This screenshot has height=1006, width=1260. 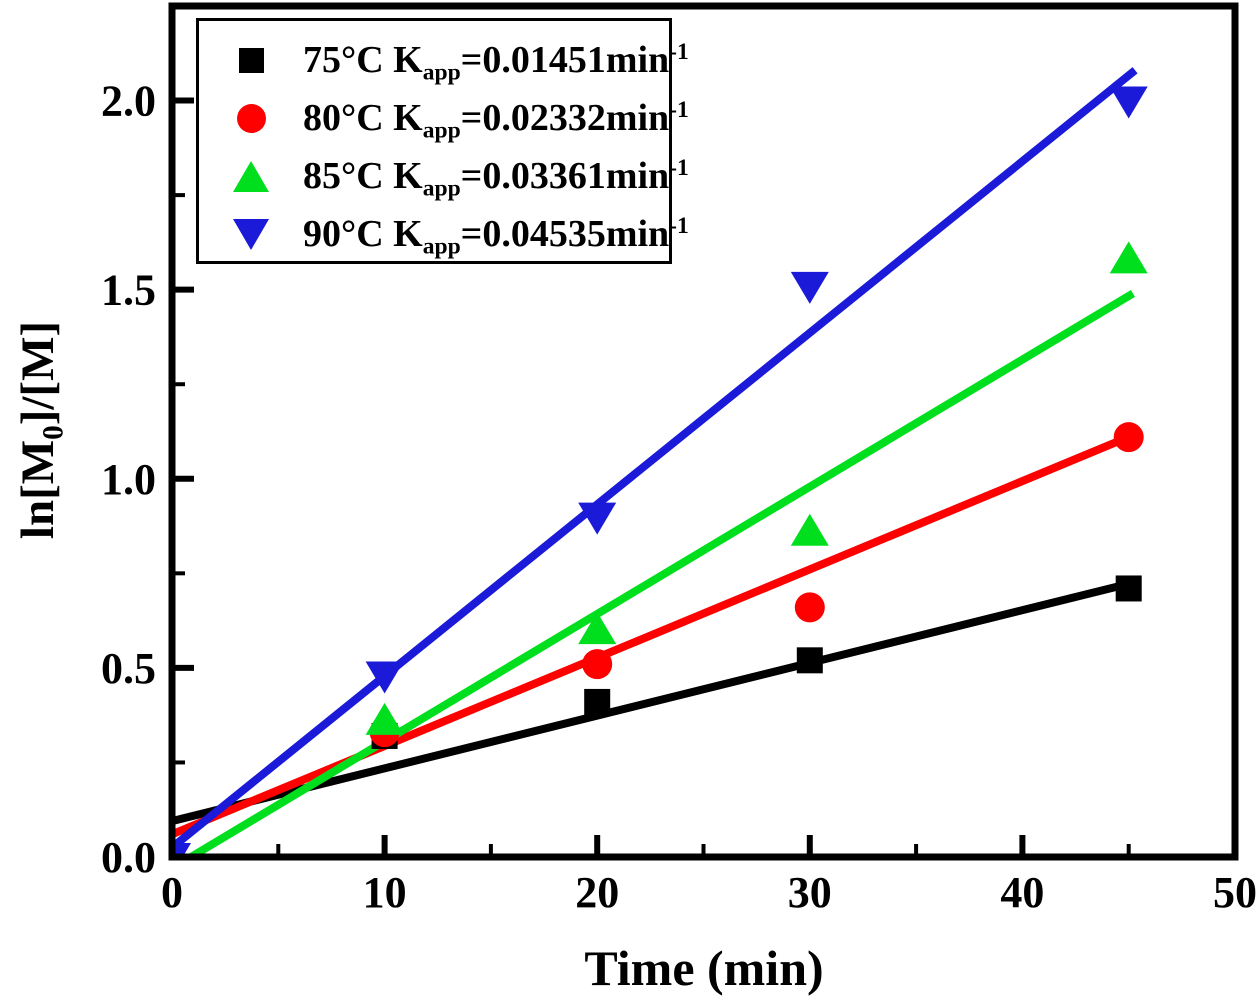 I want to click on y-tick-label: 0.5, so click(x=128, y=668).